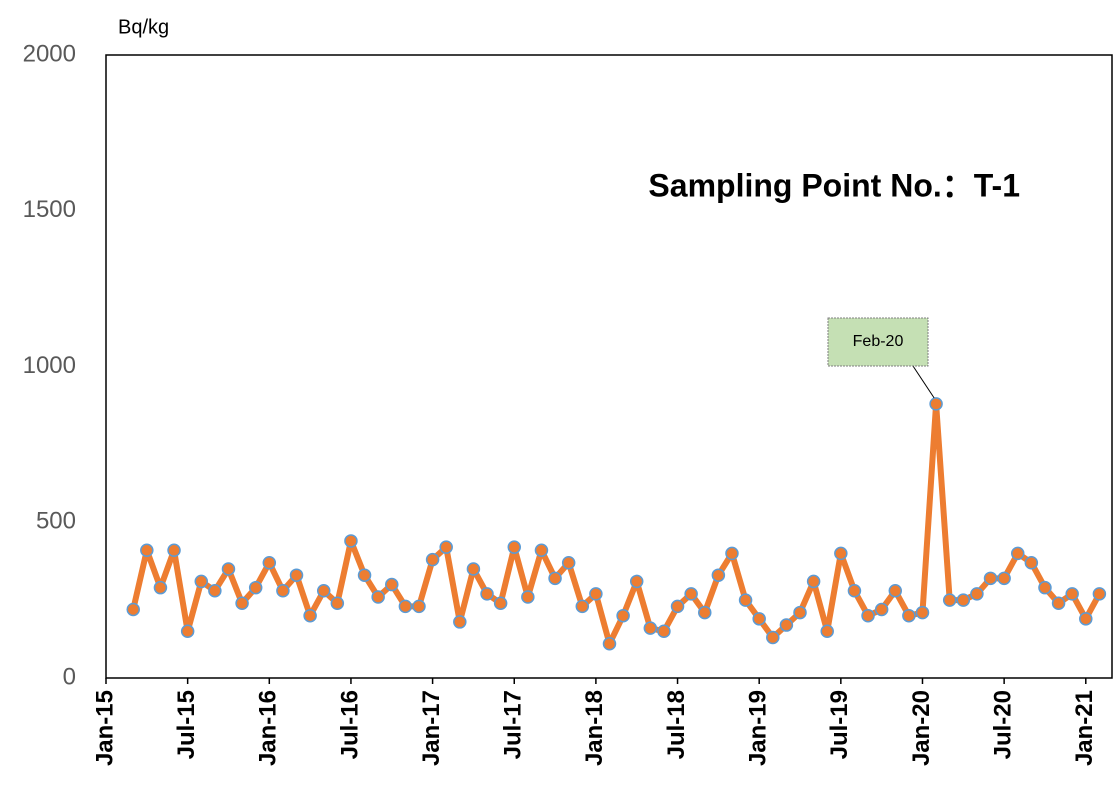  Describe the element at coordinates (56, 521) in the screenshot. I see `y-tick-label: 500` at that location.